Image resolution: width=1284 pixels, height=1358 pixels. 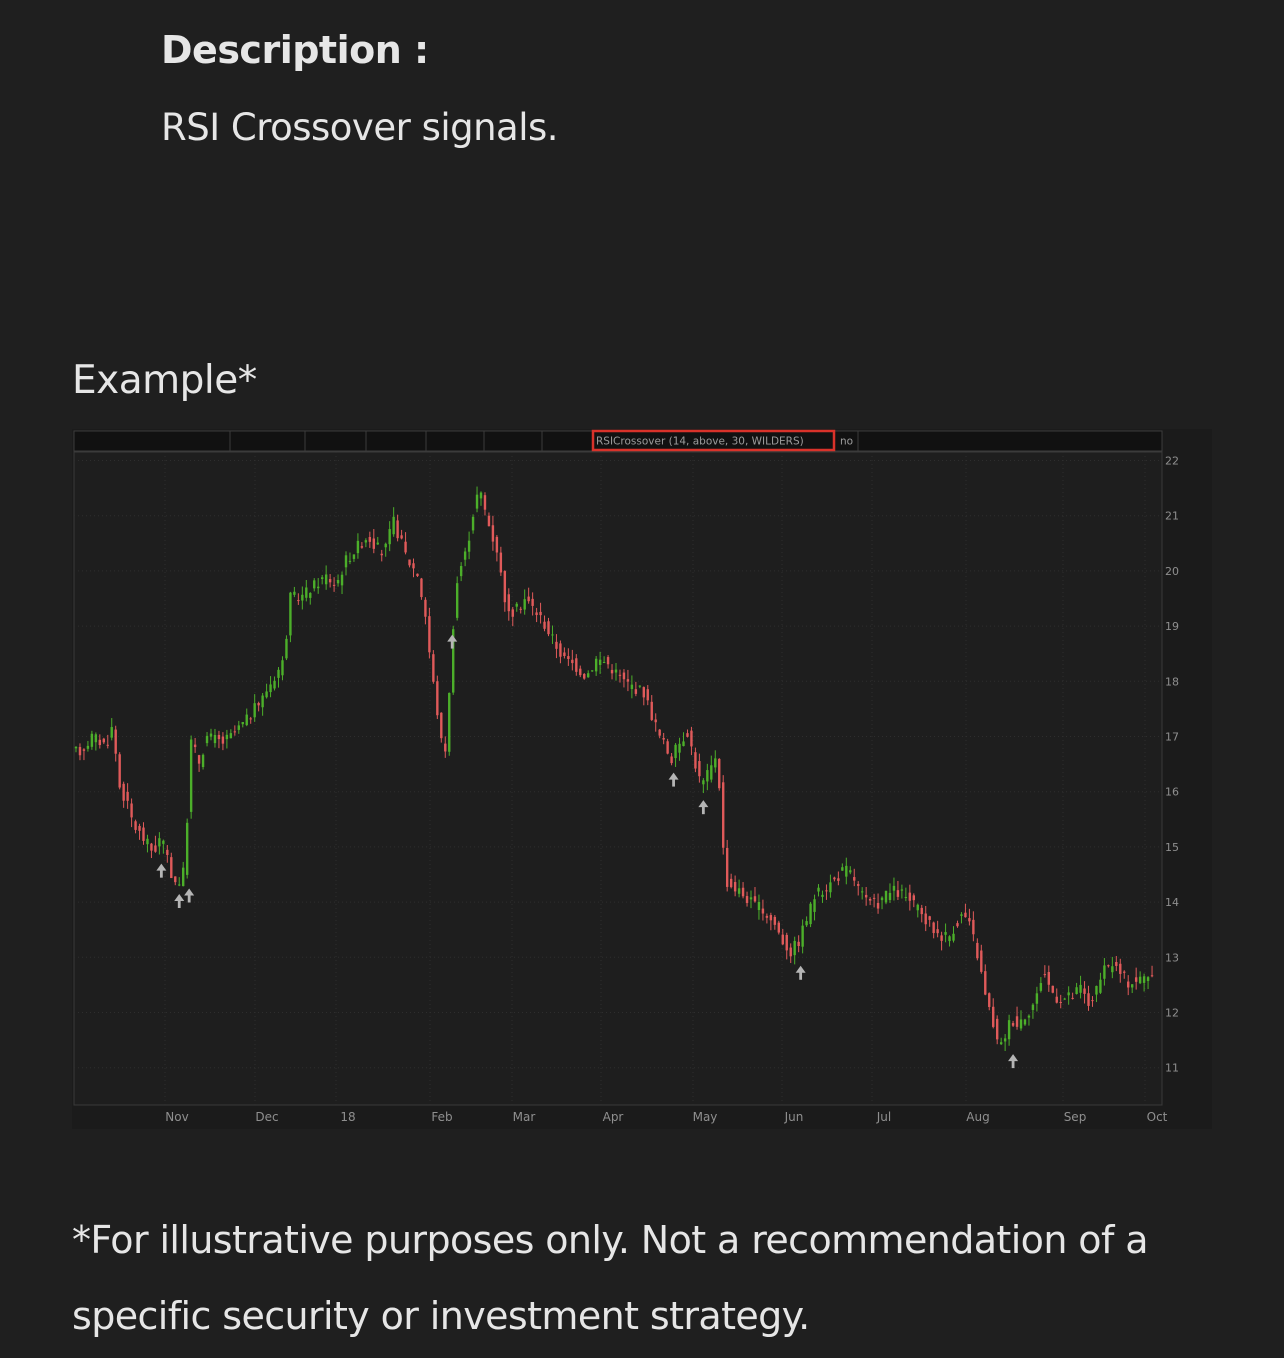 I want to click on y-tick-label: 18, so click(x=1172, y=681).